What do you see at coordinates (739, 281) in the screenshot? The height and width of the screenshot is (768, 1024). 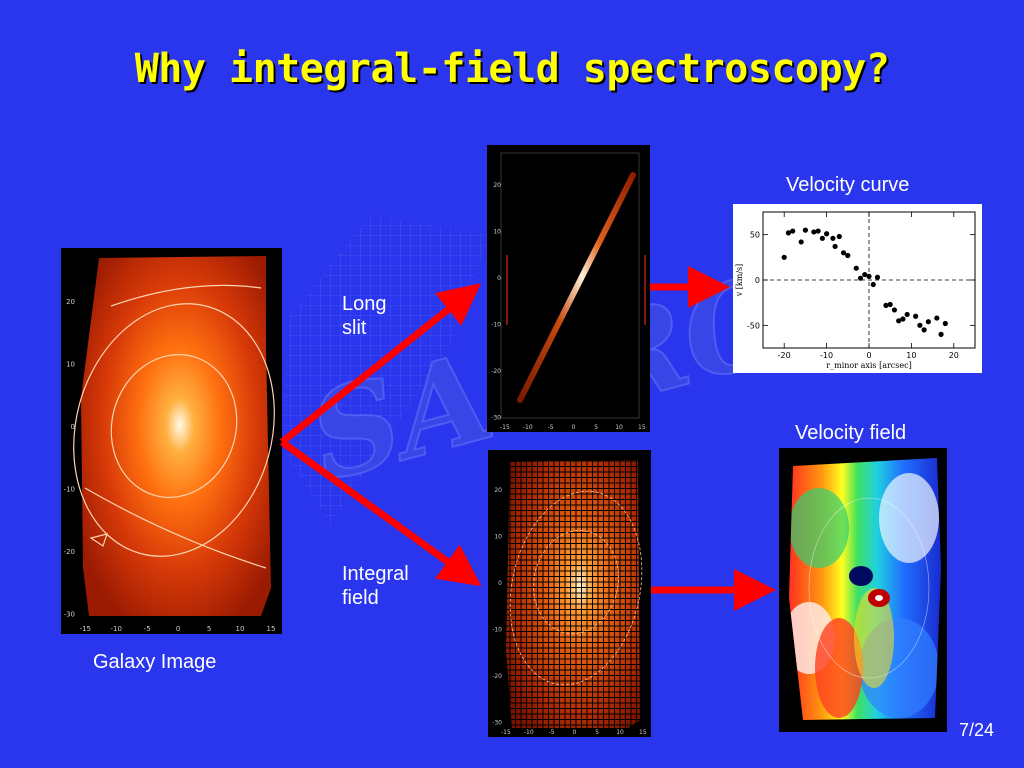 I see `y-axis-label: v [km/s]` at bounding box center [739, 281].